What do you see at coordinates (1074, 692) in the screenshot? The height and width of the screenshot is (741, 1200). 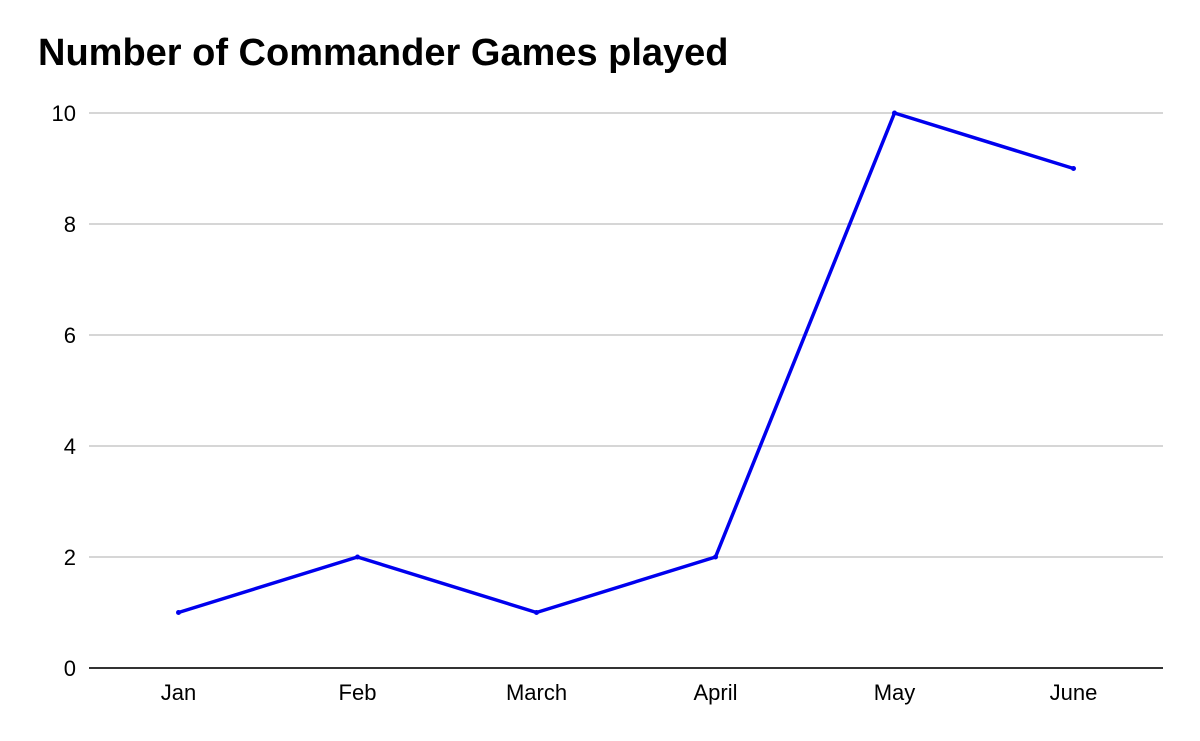 I see `x-tick-label: June` at bounding box center [1074, 692].